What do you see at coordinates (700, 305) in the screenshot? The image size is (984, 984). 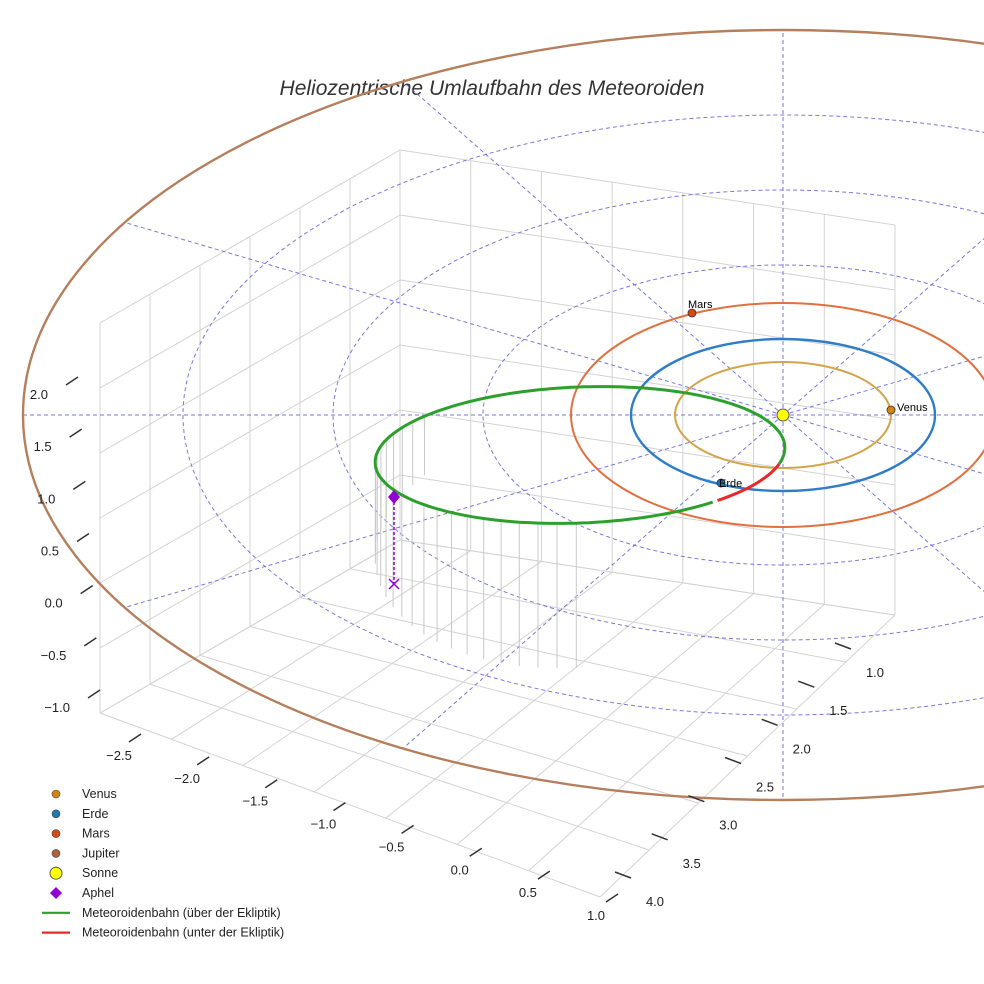 I see `planet-label-mars: Mars` at bounding box center [700, 305].